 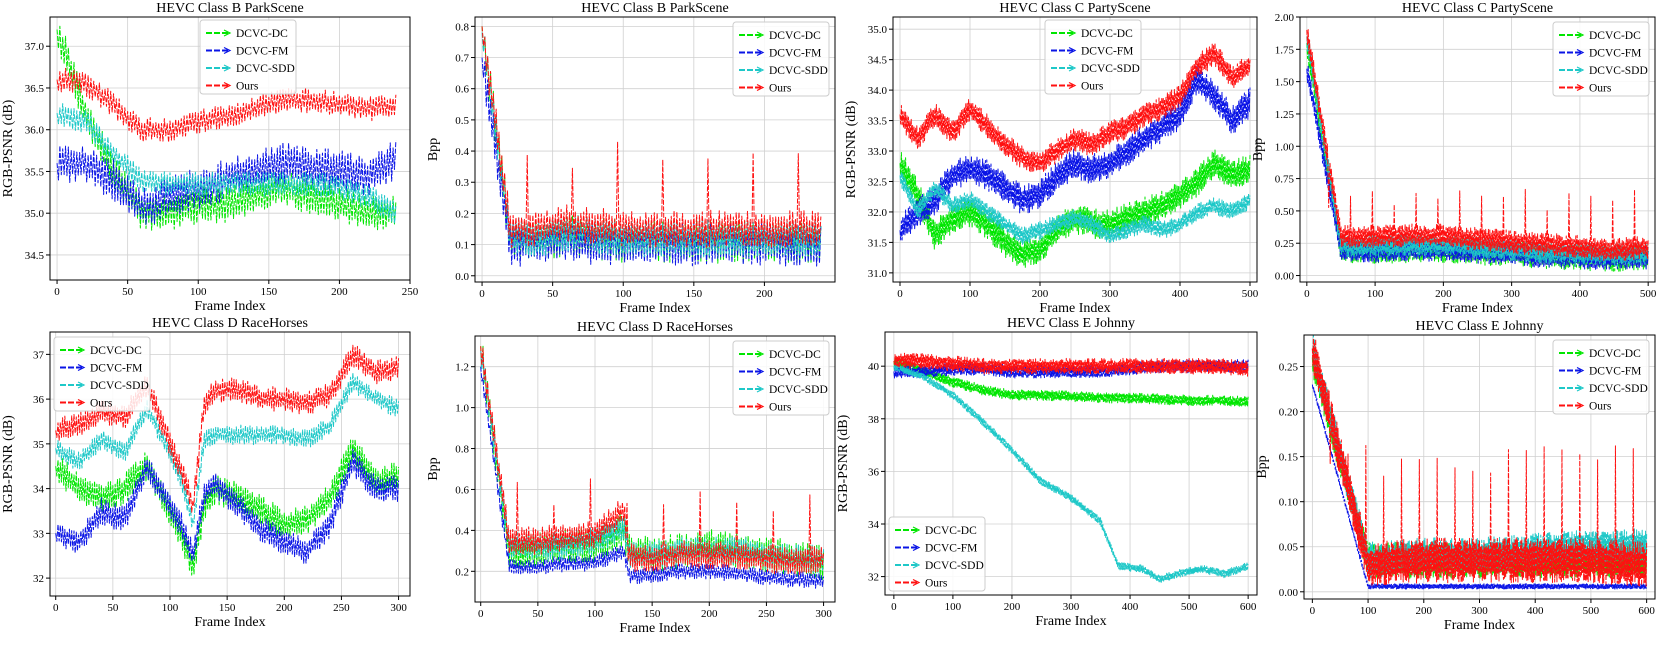 What do you see at coordinates (1368, 611) in the screenshot?
I see `x-tick-label: 100` at bounding box center [1368, 611].